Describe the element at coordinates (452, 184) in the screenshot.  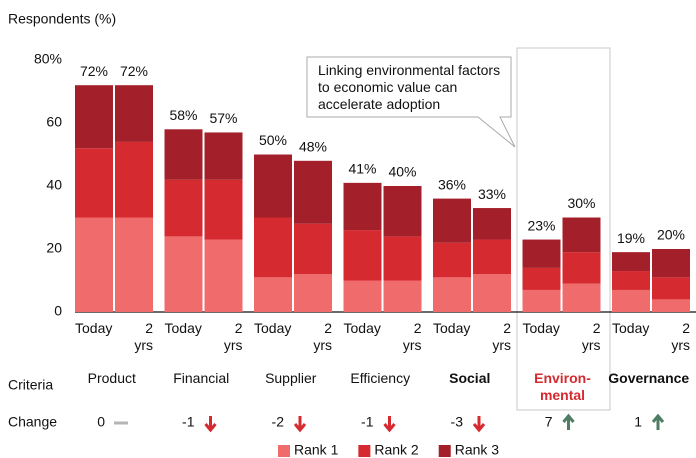
I see `total-label: 36%` at that location.